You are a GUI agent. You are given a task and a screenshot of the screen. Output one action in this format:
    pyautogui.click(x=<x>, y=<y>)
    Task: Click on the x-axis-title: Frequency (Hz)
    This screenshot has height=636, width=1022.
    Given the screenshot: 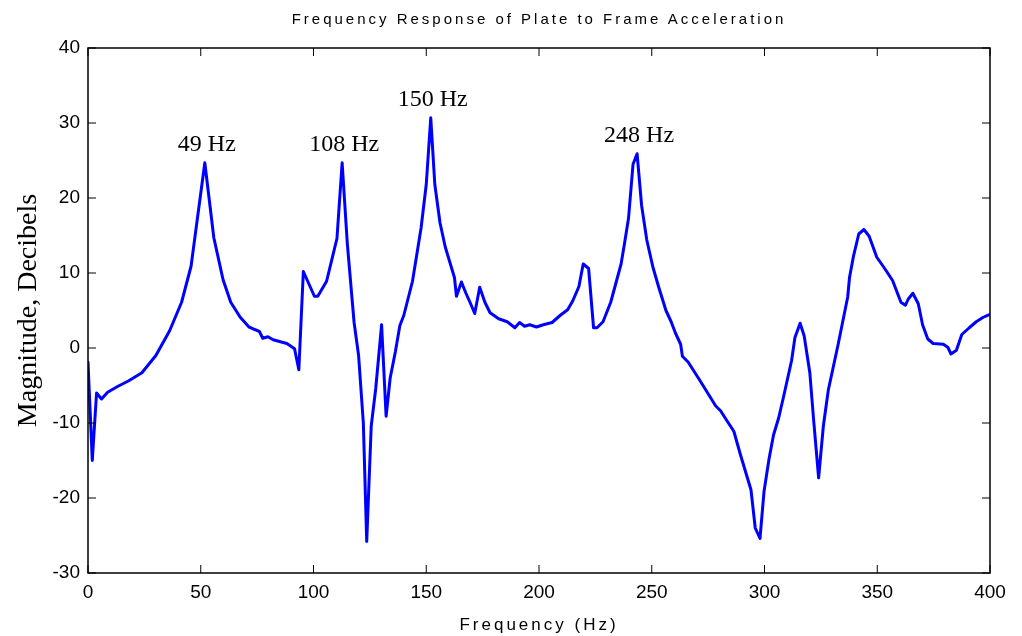 What is the action you would take?
    pyautogui.click(x=539, y=624)
    